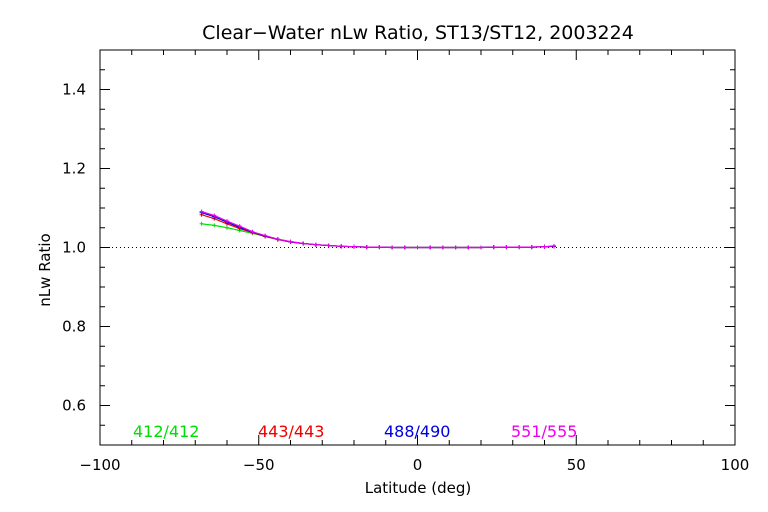 This screenshot has width=768, height=512. What do you see at coordinates (74, 248) in the screenshot?
I see `y-tick-label: 1.0` at bounding box center [74, 248].